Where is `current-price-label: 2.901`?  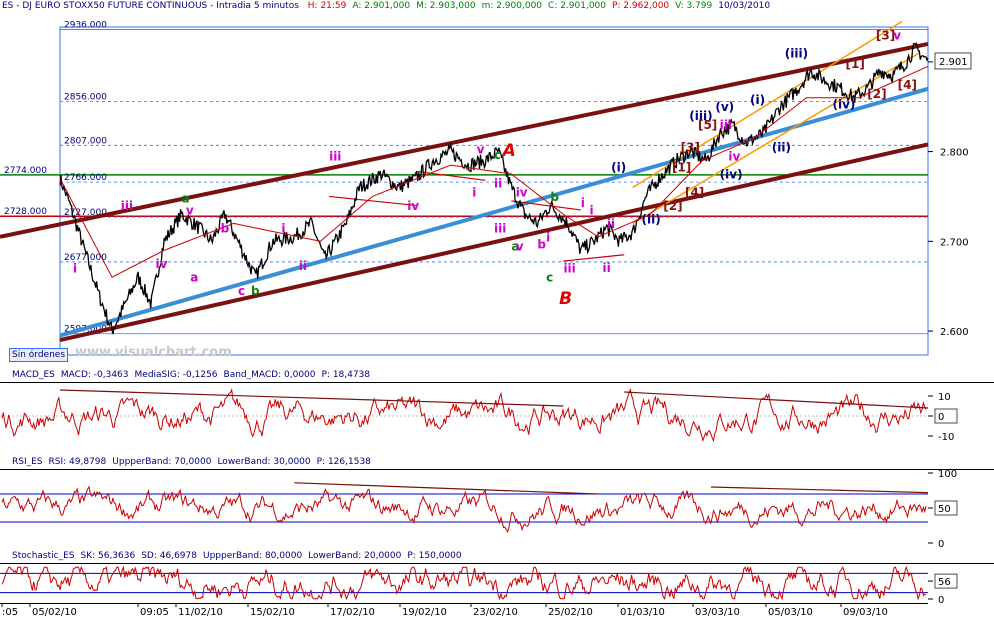 current-price-label: 2.901 is located at coordinates (953, 62).